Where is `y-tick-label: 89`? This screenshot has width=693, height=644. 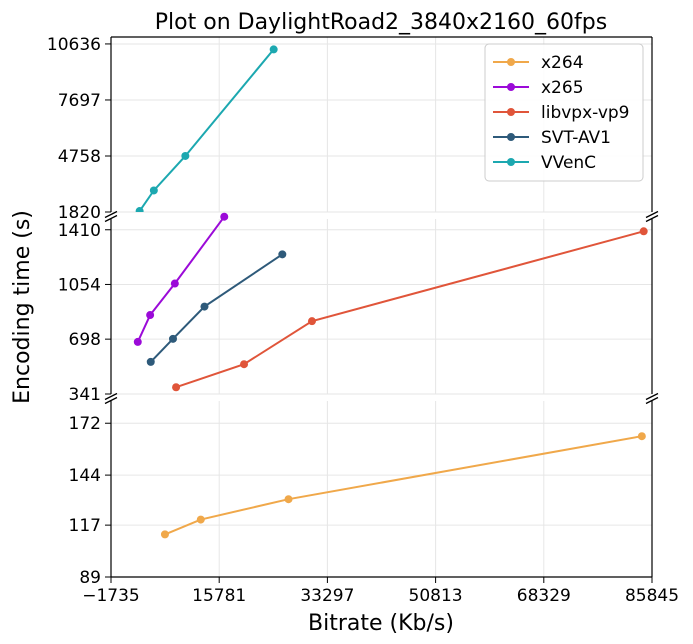 y-tick-label: 89 is located at coordinates (90, 578).